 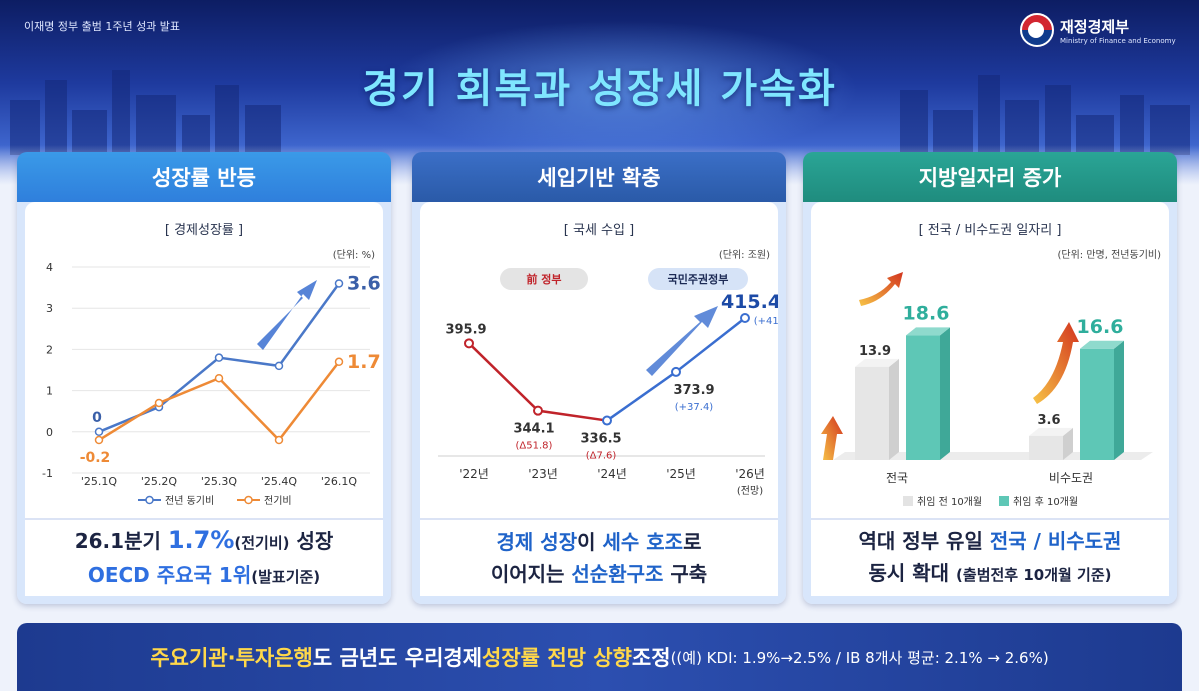 I want to click on change-label: (Δ7.6), so click(x=601, y=456).